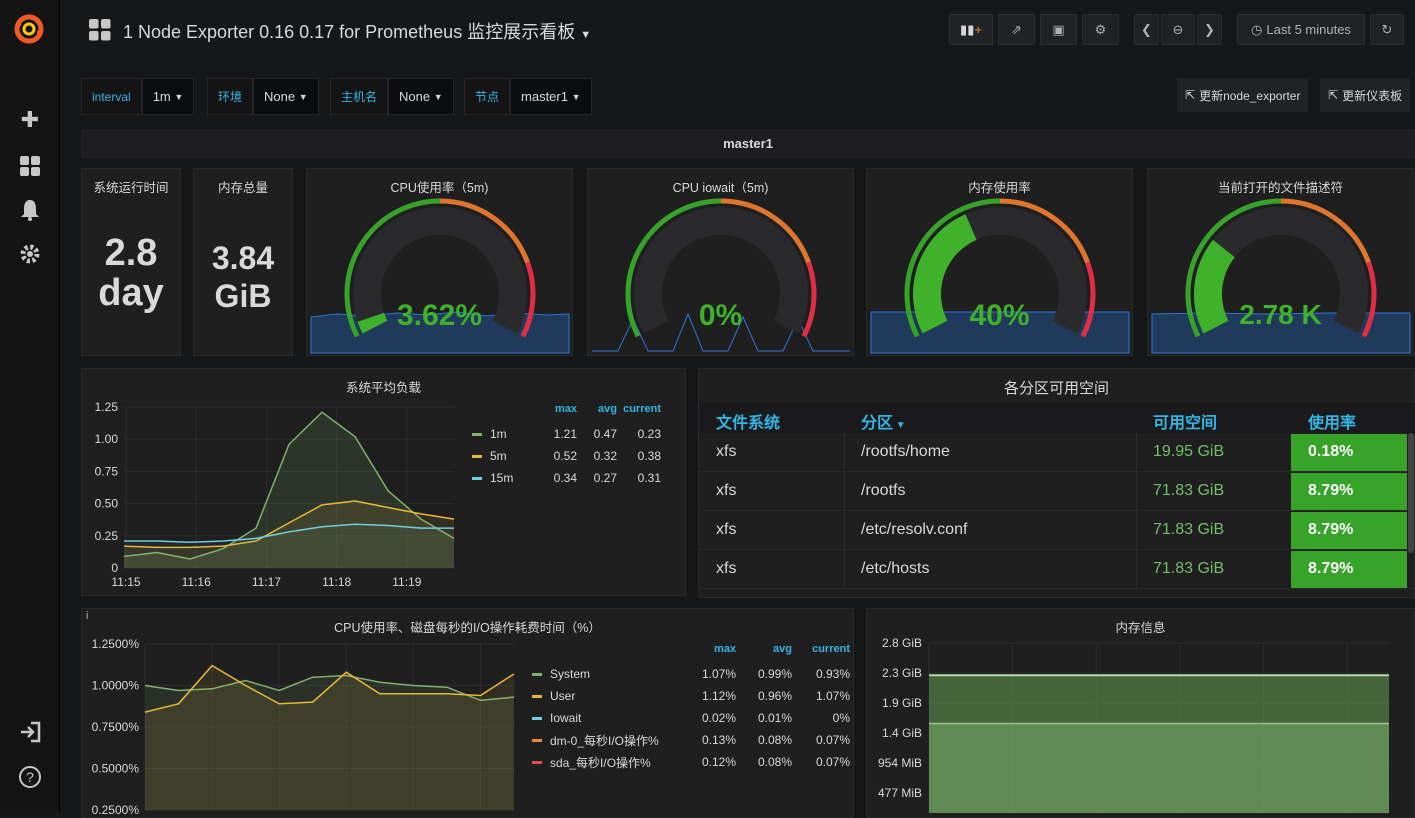 The image size is (1415, 818). What do you see at coordinates (1146, 29) in the screenshot?
I see `time-back-button: ❮` at bounding box center [1146, 29].